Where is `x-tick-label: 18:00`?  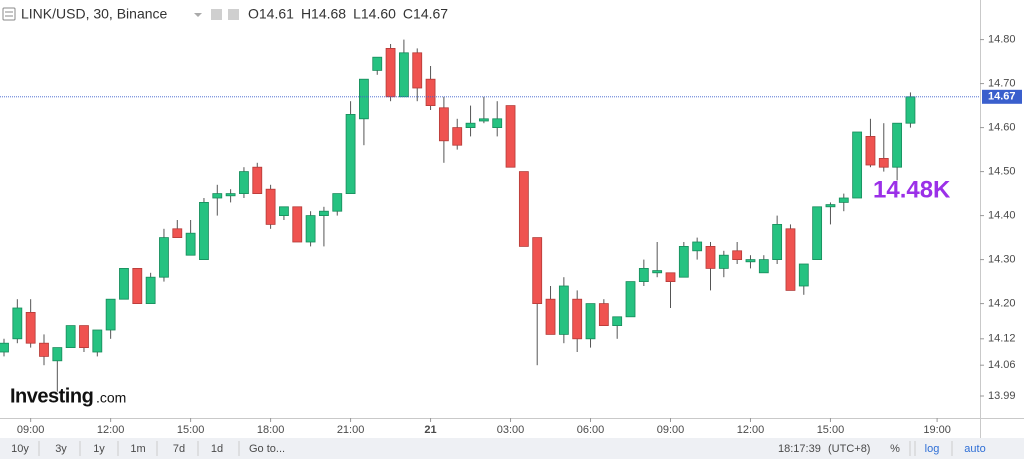
x-tick-label: 18:00 is located at coordinates (271, 430).